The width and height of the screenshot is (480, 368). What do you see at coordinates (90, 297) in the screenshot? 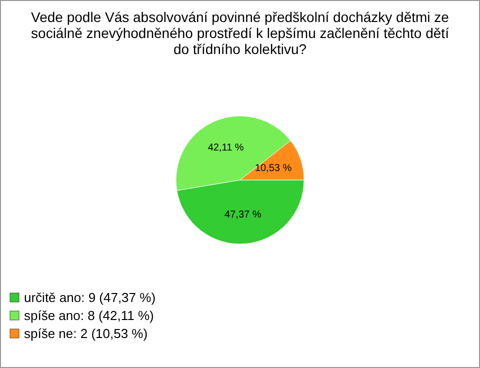
I see `legend-label: určitě ano: 9 (47,37 %)` at bounding box center [90, 297].